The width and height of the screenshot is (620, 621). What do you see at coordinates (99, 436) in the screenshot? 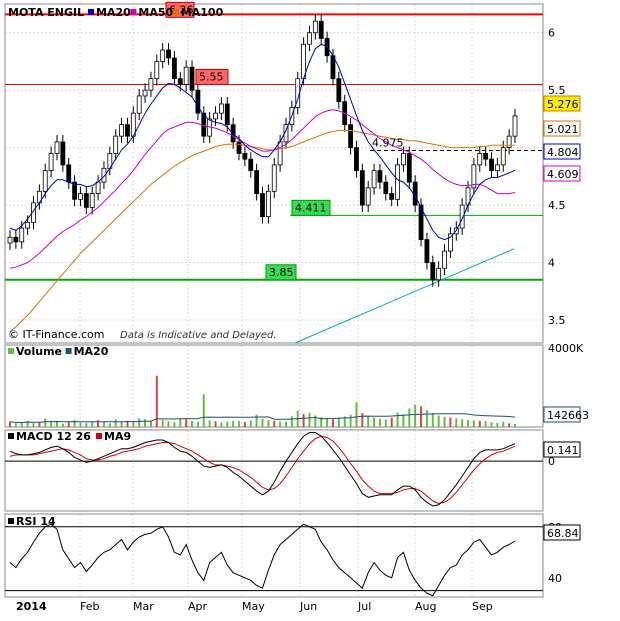
I see `macd-legend-swatch-MA9` at bounding box center [99, 436].